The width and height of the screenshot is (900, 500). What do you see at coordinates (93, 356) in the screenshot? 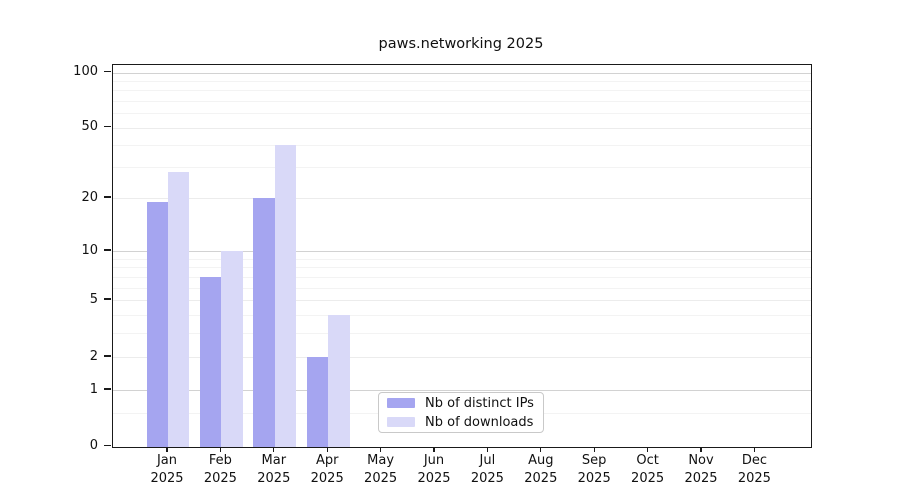
I see `y-tick-label: 2` at bounding box center [93, 356].